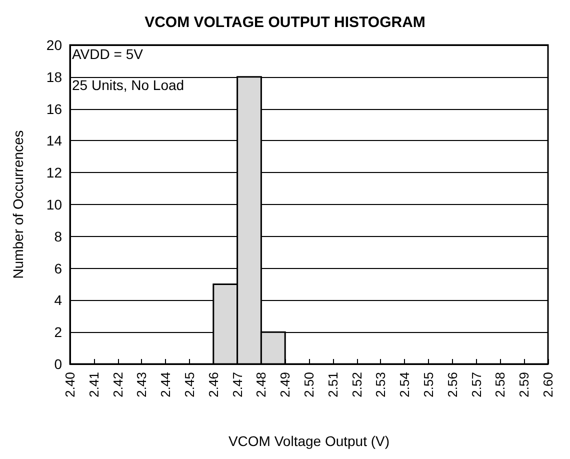  I want to click on annotation: AVDD = 5V, so click(108, 54).